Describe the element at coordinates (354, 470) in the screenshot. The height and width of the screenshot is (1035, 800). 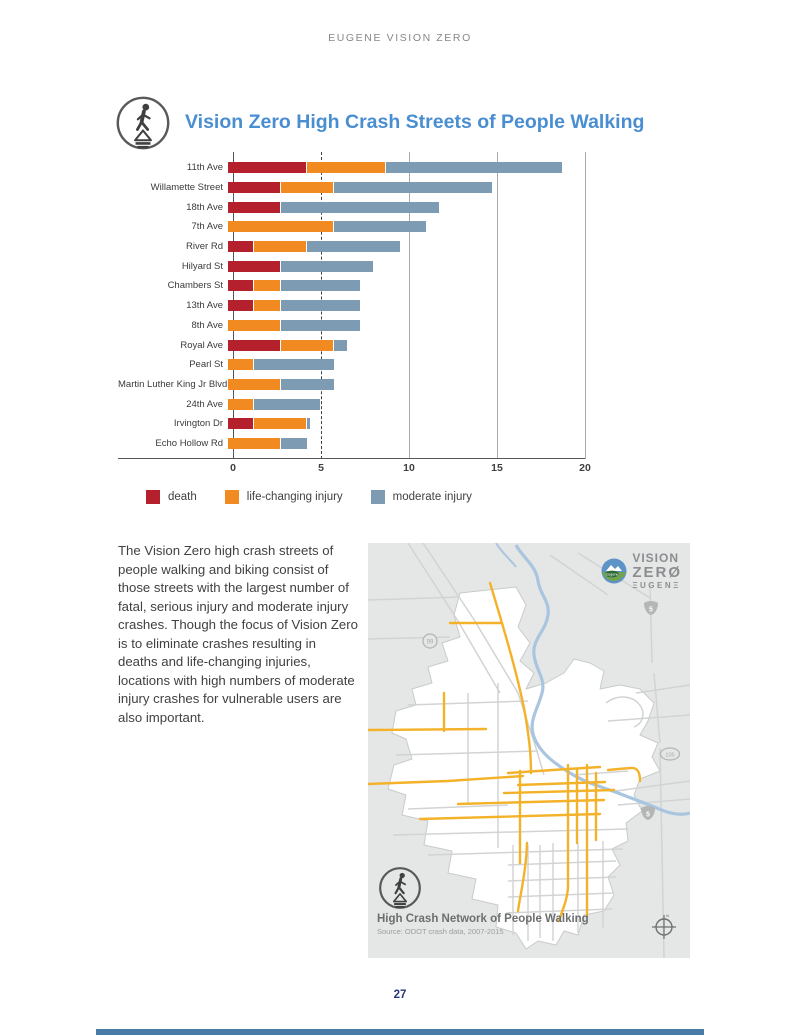
I see `chart-x-axis: 0 5 10 15 20` at that location.